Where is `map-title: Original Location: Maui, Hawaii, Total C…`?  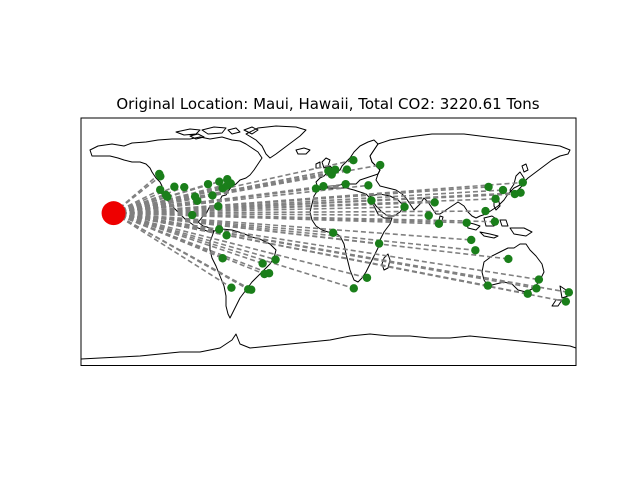 map-title: Original Location: Maui, Hawaii, Total C… is located at coordinates (327, 104).